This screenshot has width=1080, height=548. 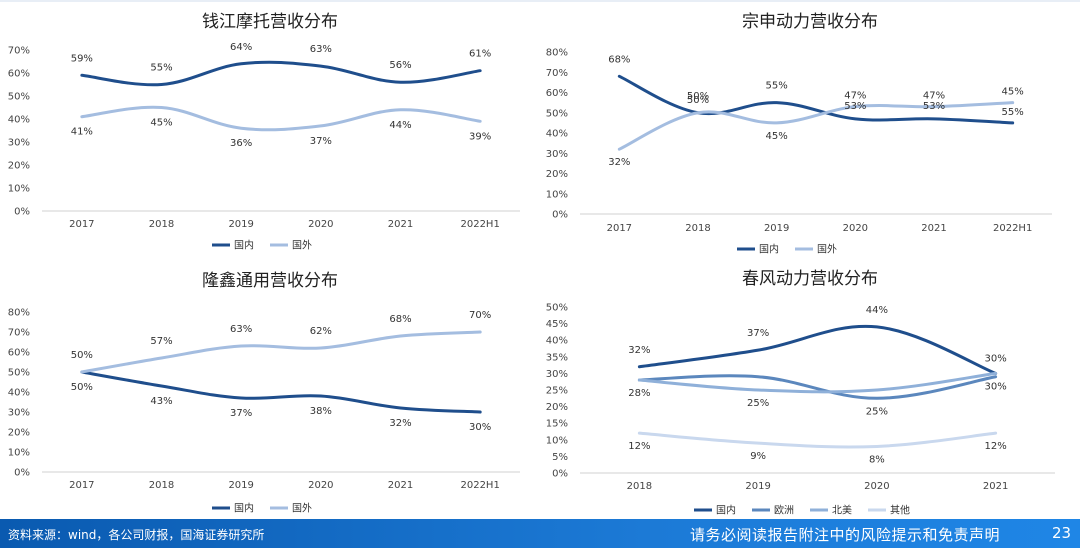 I want to click on data-label: 56%, so click(x=400, y=65).